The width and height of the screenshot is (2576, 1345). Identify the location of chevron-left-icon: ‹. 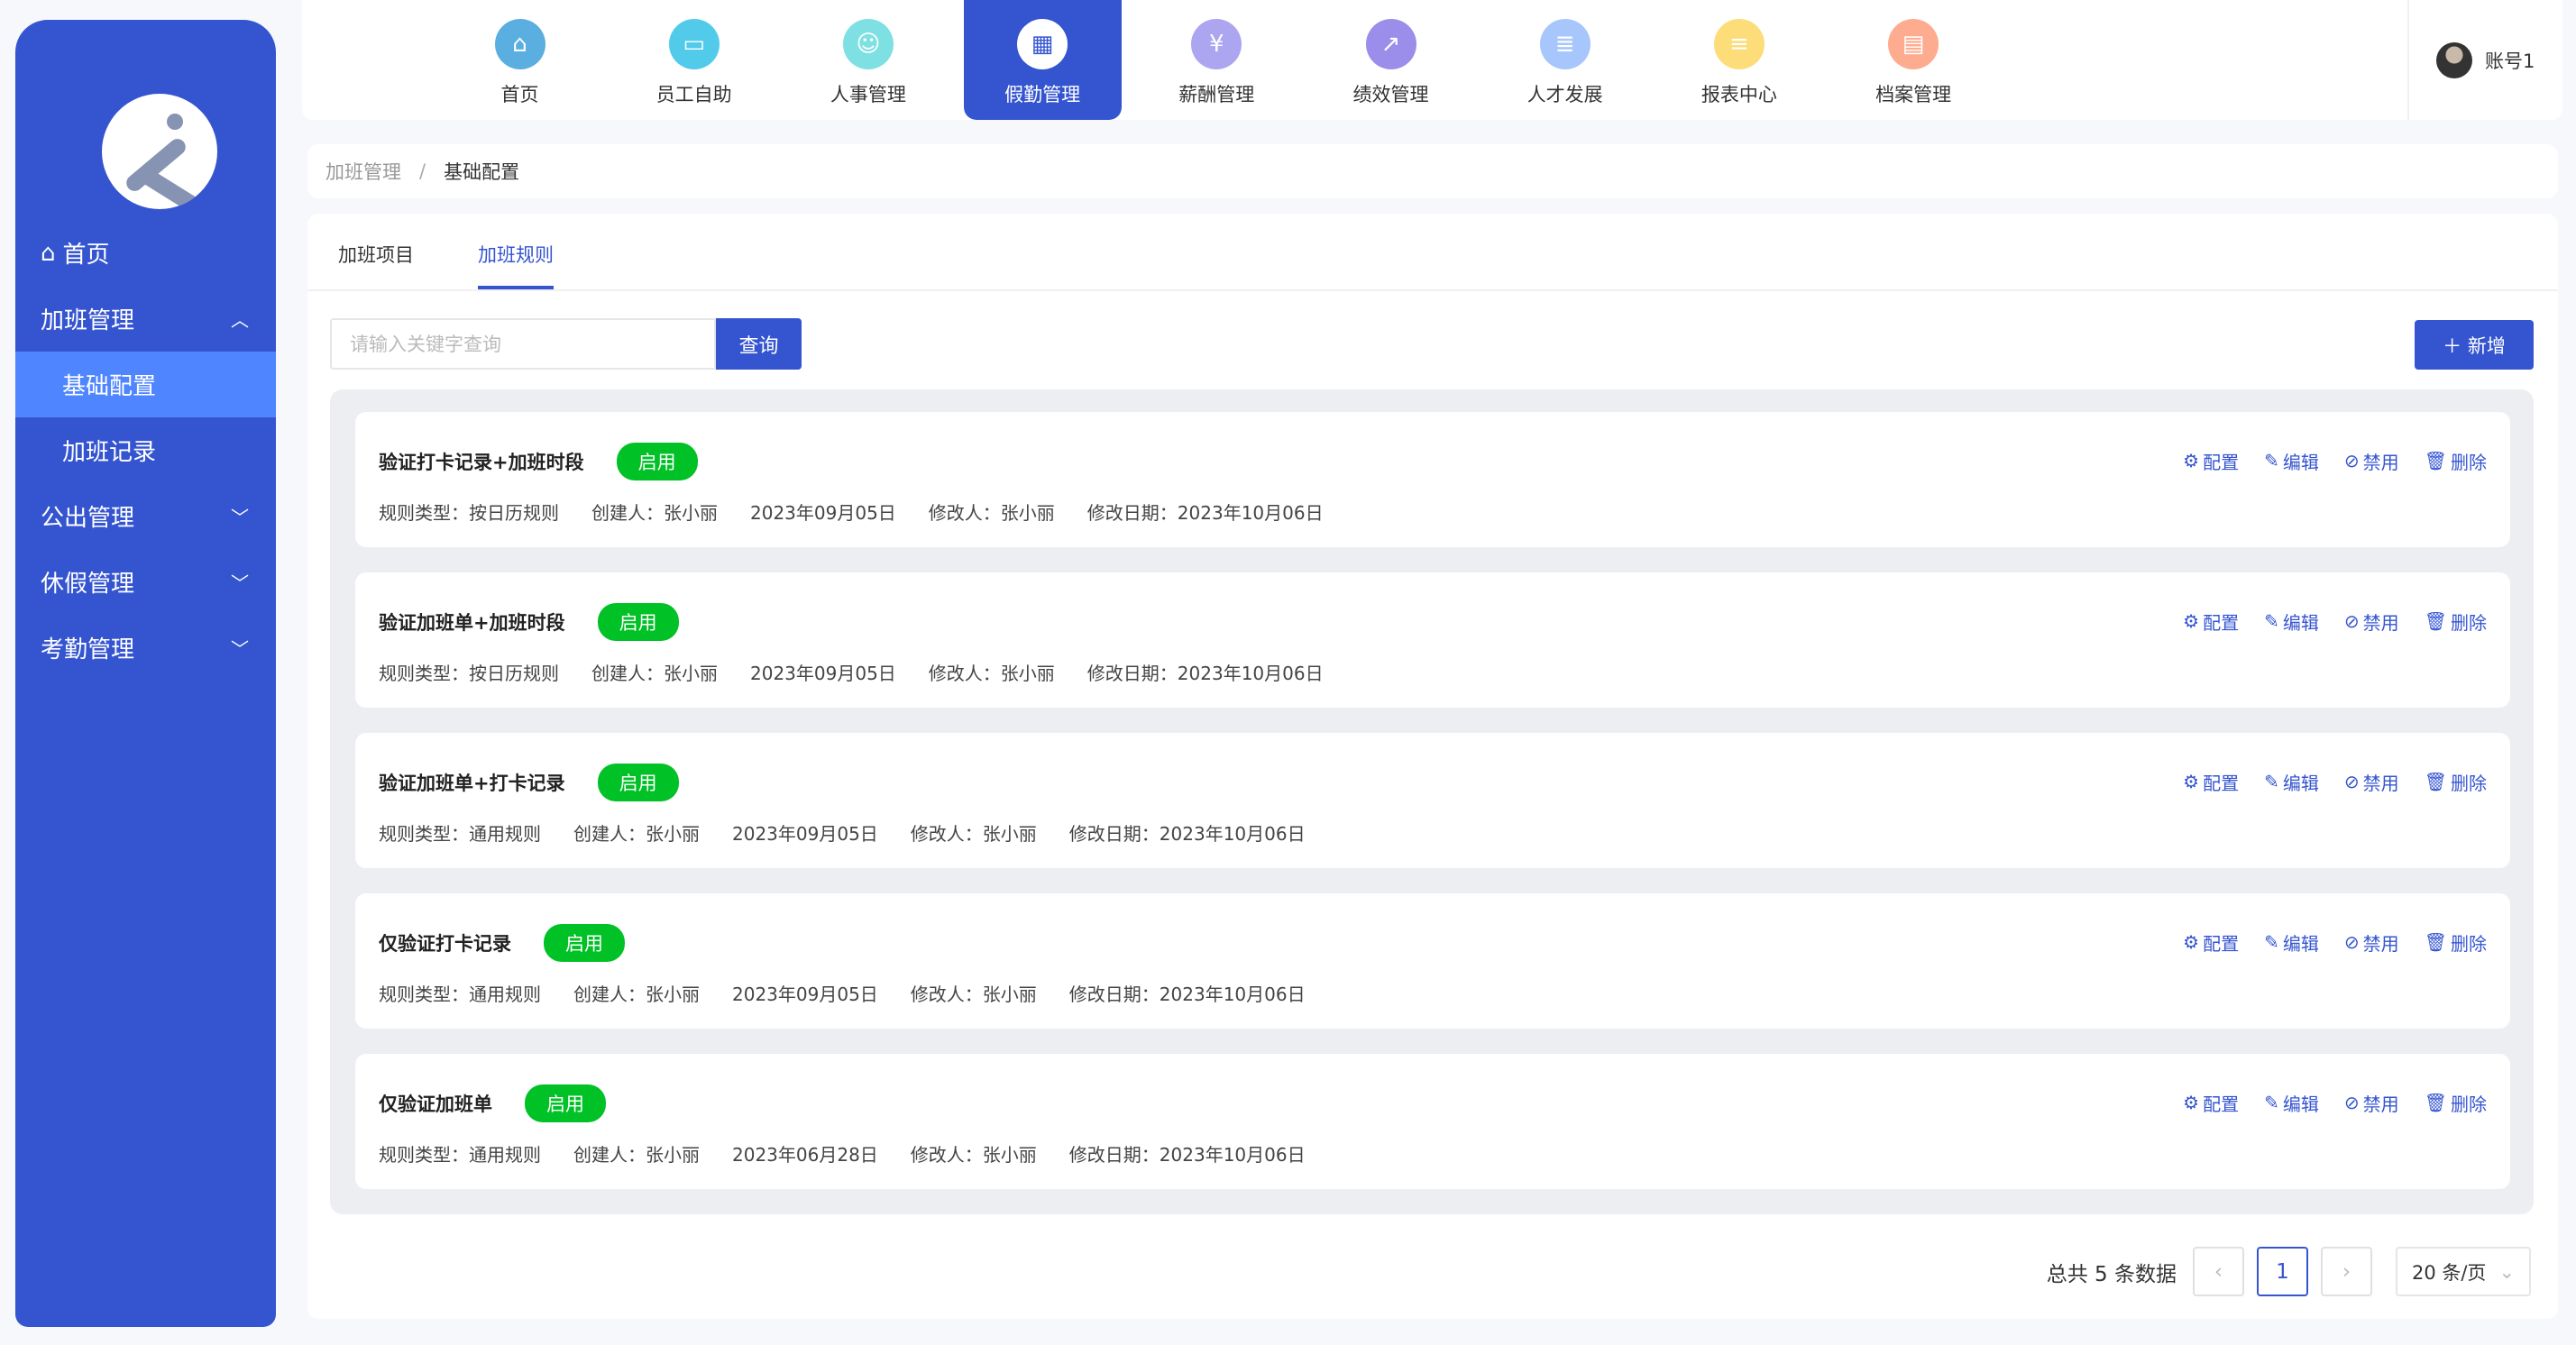
(2218, 1271).